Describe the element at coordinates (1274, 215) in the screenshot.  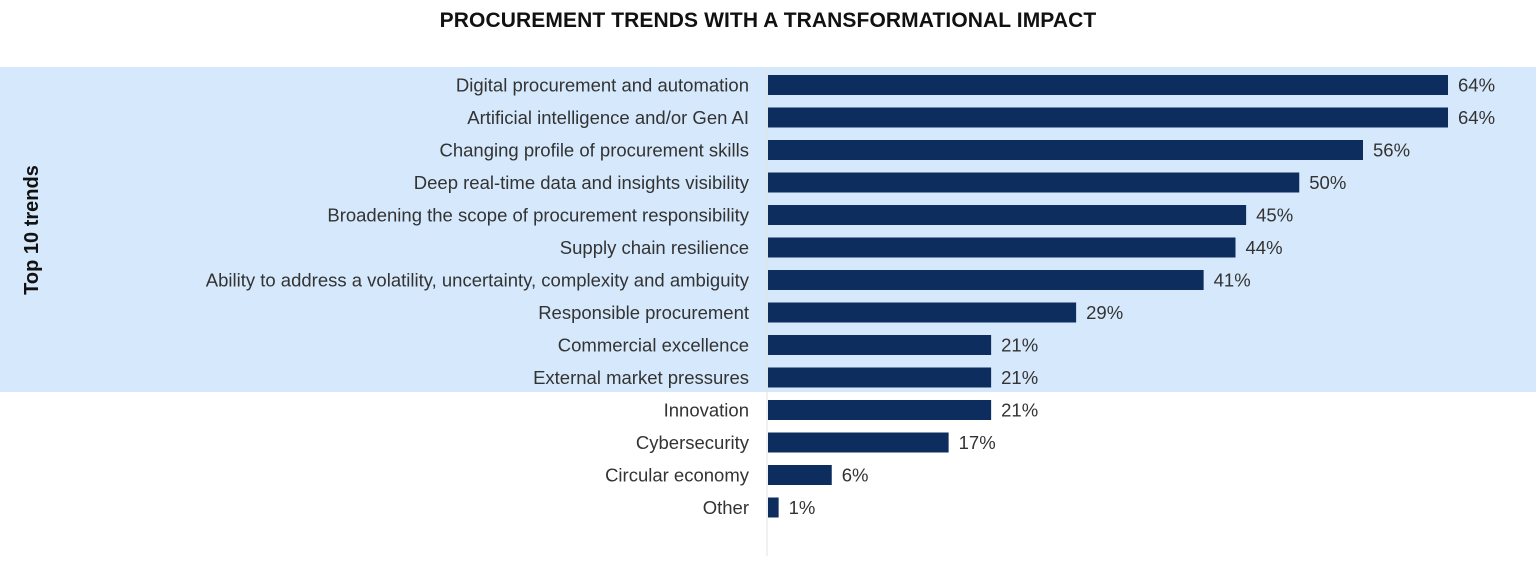
I see `value-label: 45%` at that location.